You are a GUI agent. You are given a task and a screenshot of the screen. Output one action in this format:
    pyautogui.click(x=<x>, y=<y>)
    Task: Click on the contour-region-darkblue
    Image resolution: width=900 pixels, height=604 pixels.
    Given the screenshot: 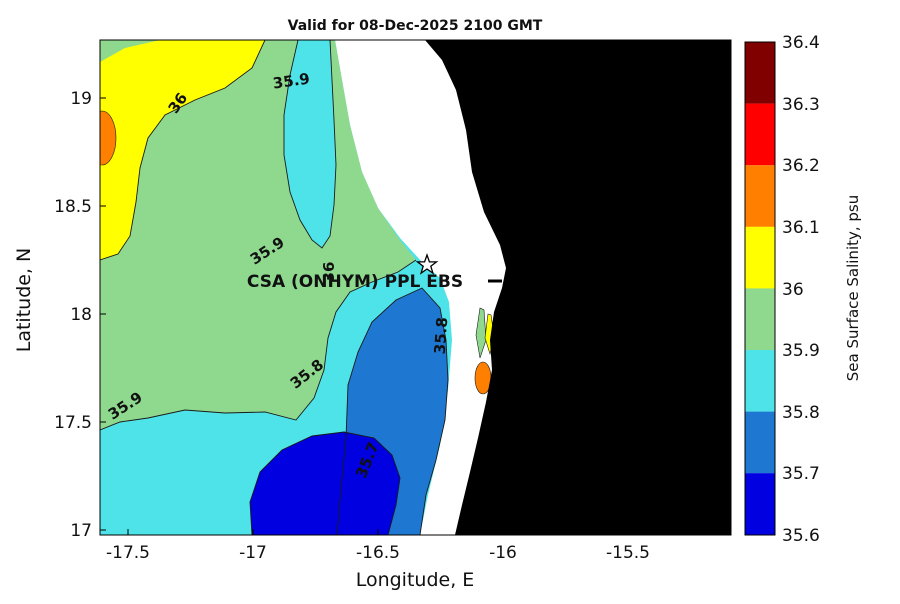 What is the action you would take?
    pyautogui.click(x=325, y=483)
    